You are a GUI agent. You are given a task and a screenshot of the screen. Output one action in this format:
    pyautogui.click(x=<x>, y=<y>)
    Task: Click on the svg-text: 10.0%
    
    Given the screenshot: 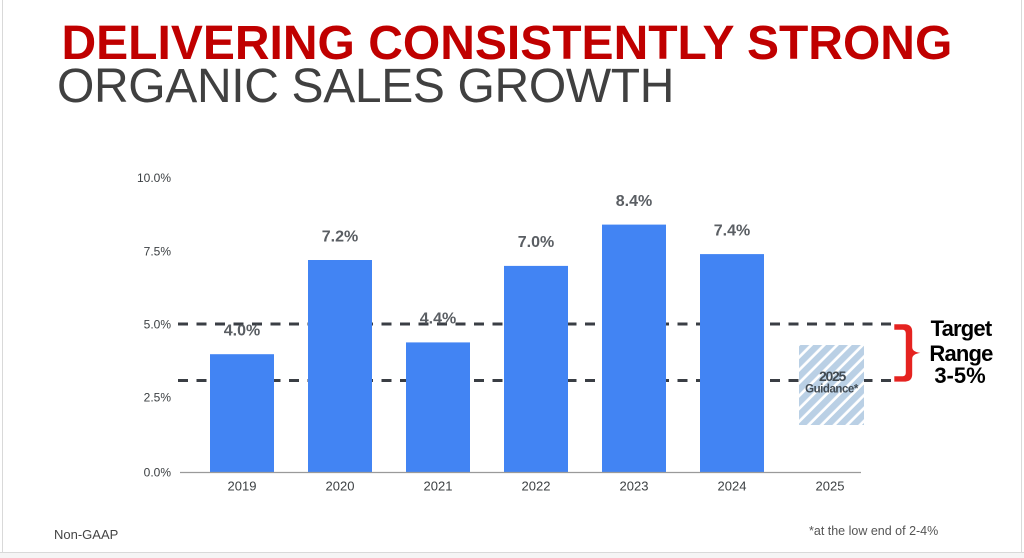 What is the action you would take?
    pyautogui.click(x=154, y=178)
    